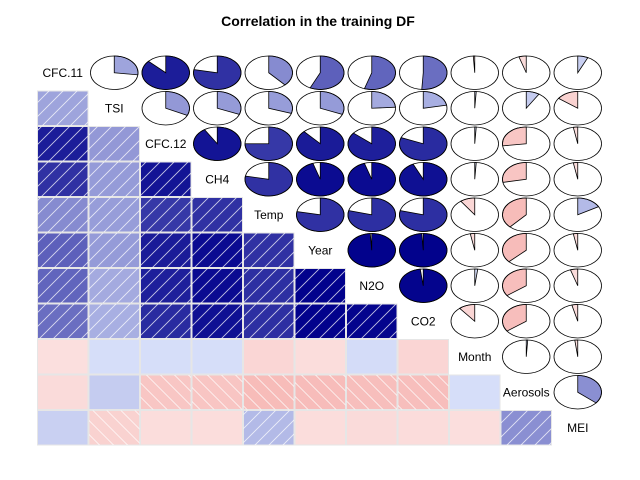 The image size is (640, 480). I want to click on pie-cell-CFC.12-Month, so click(474, 143).